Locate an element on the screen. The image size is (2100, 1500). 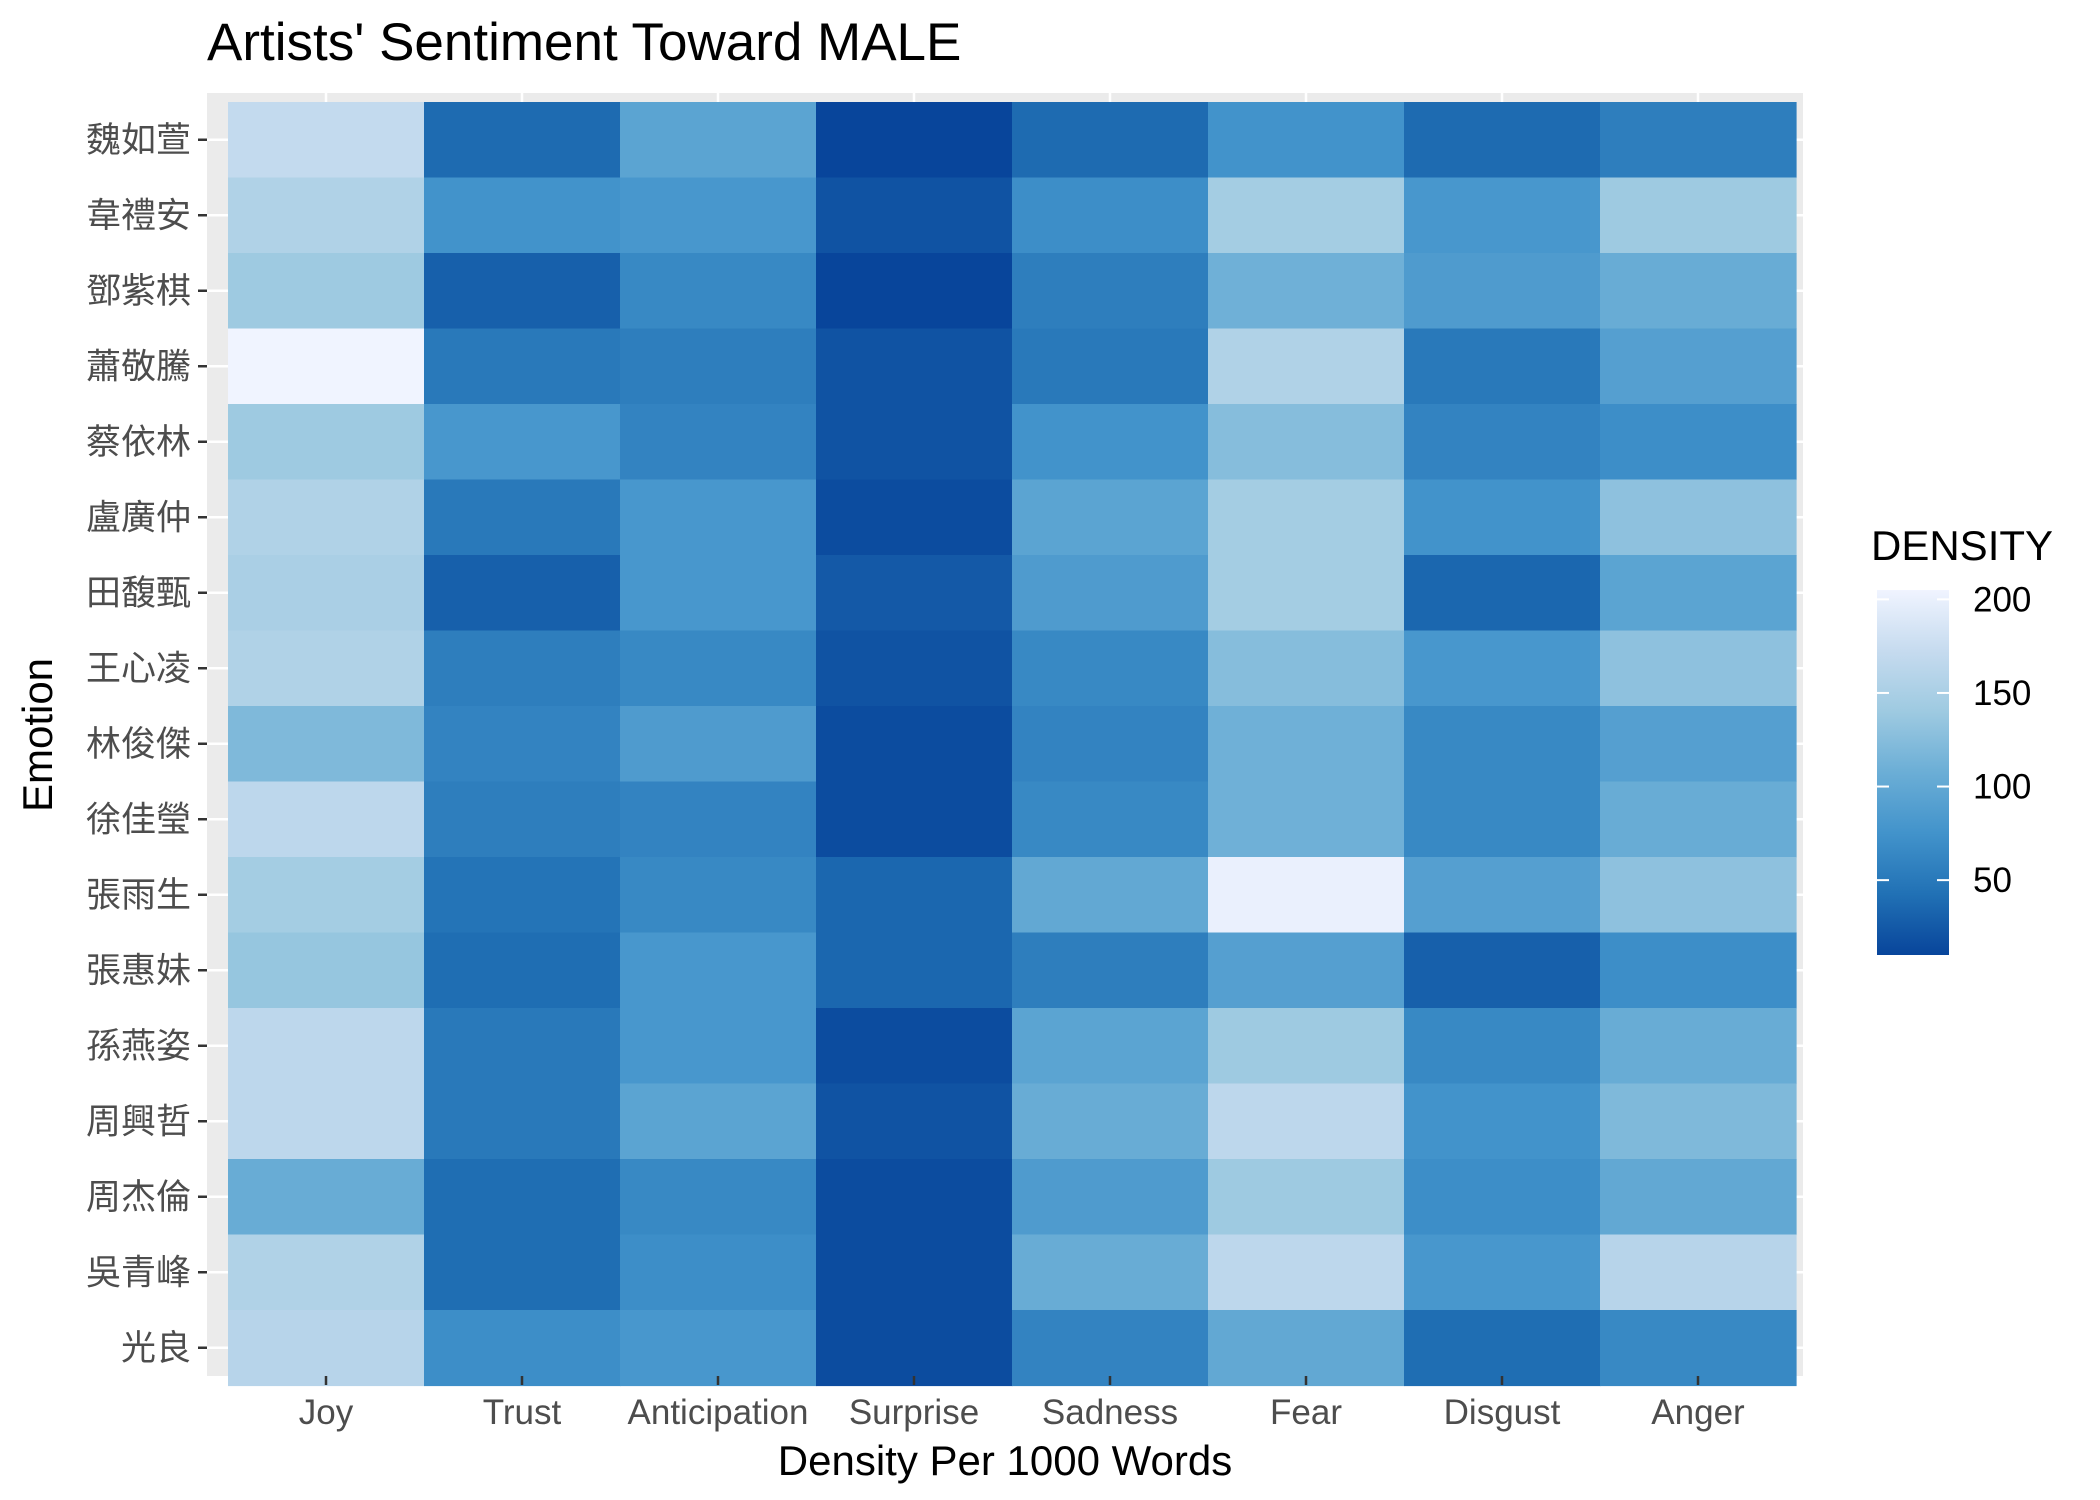
y-tick-label: 徐佳瑩 is located at coordinates (138, 819).